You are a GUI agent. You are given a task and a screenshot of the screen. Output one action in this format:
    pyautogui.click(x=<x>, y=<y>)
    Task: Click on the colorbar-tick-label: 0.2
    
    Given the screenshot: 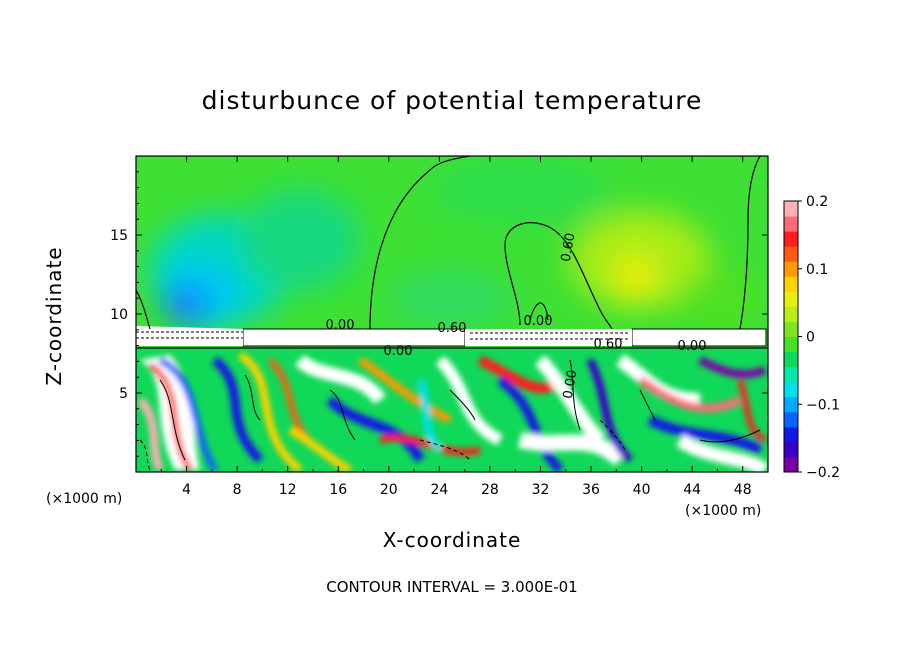 What is the action you would take?
    pyautogui.click(x=817, y=202)
    